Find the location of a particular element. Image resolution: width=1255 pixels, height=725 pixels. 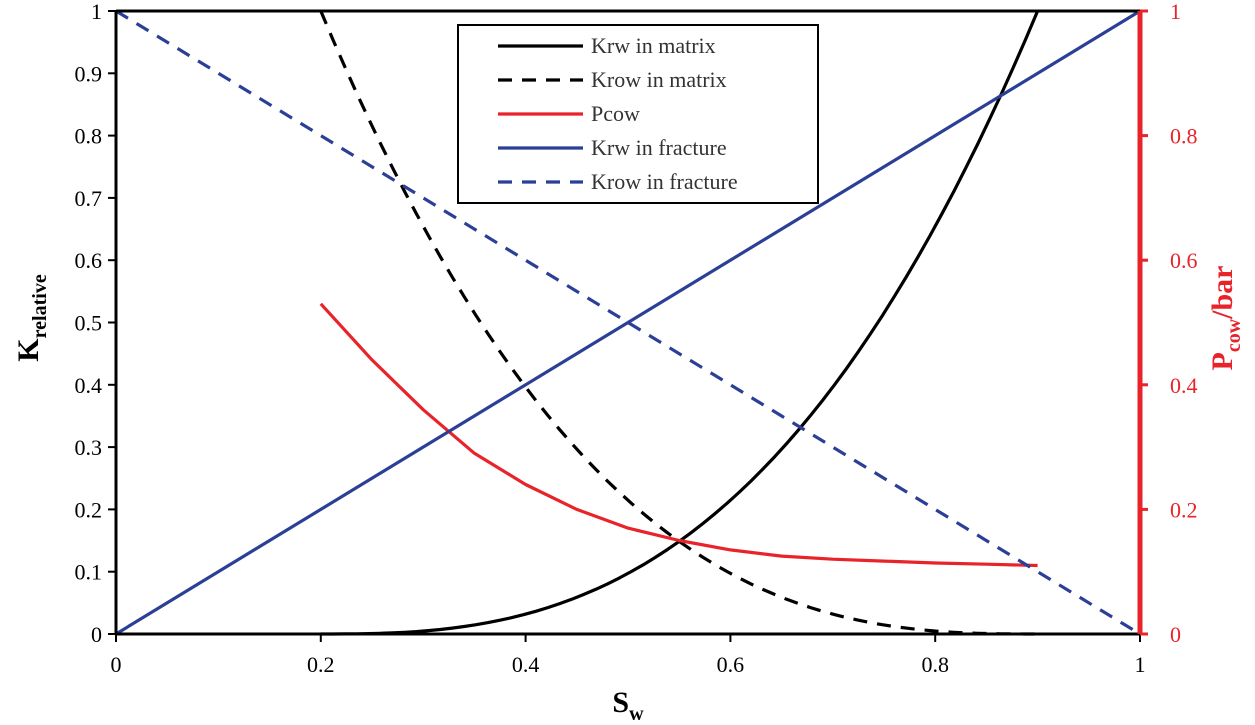

y-right-tick-label-0: 0 is located at coordinates (1175, 634).